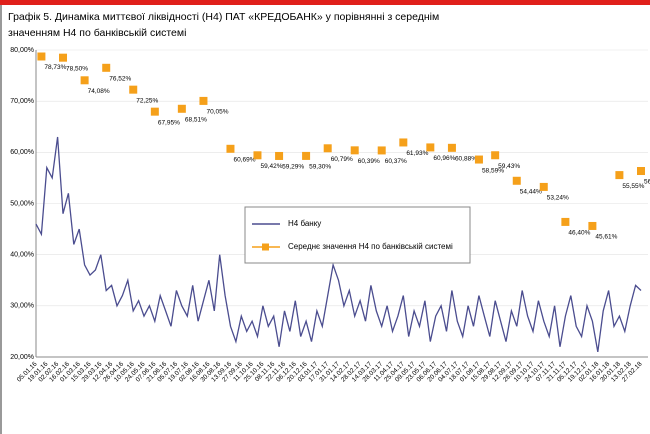  Describe the element at coordinates (304, 223) in the screenshot. I see `legend-label: Н4 банку` at that location.